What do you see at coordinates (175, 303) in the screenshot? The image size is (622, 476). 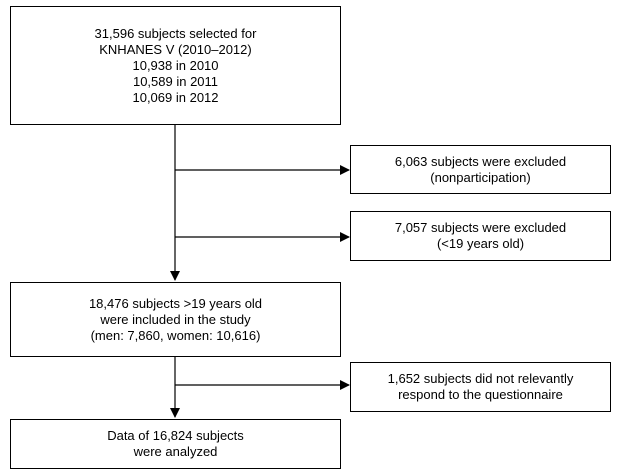 I see `box-included-line-1: 18,476 subjects >19 years old` at bounding box center [175, 303].